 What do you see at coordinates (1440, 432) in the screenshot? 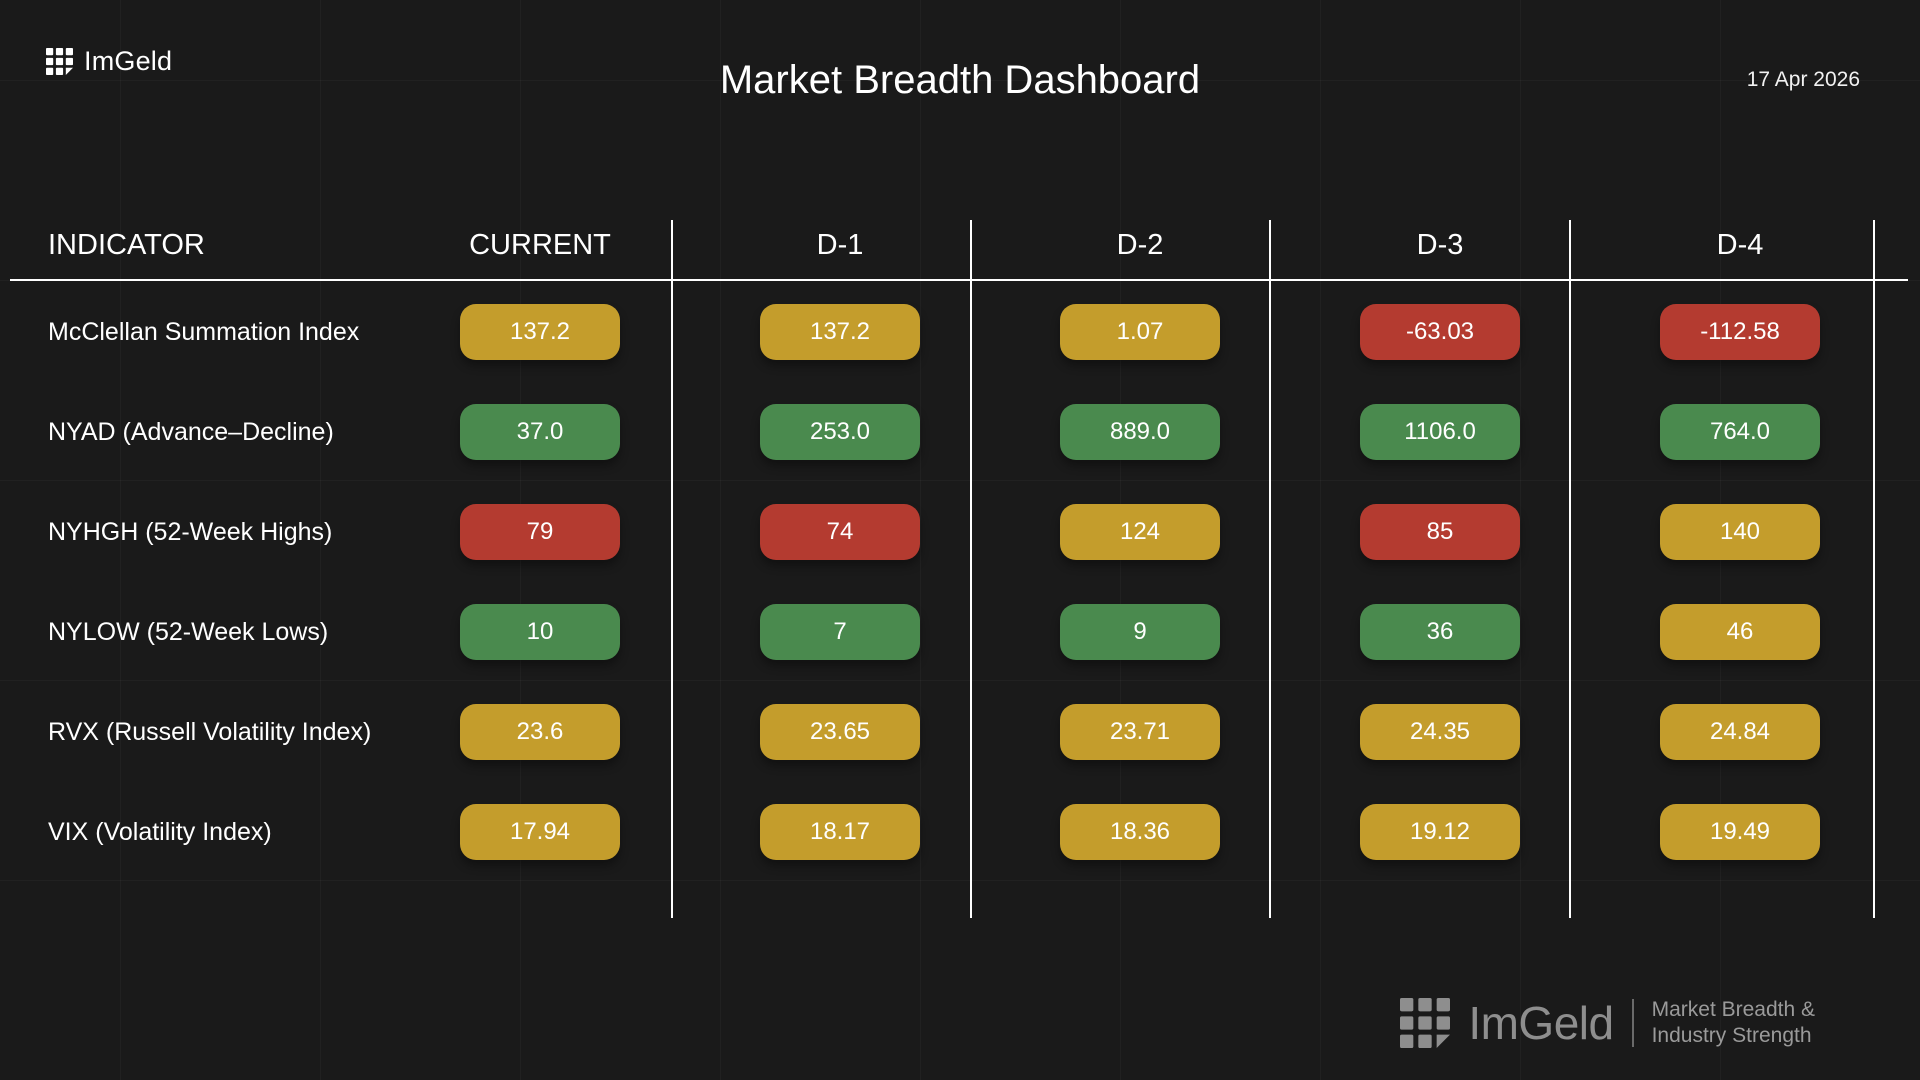
I see `value-pill: 1106.0` at bounding box center [1440, 432].